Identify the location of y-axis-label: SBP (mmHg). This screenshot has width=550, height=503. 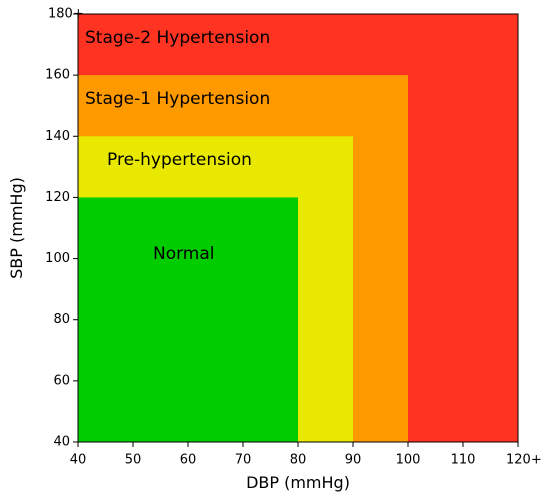
(16, 228).